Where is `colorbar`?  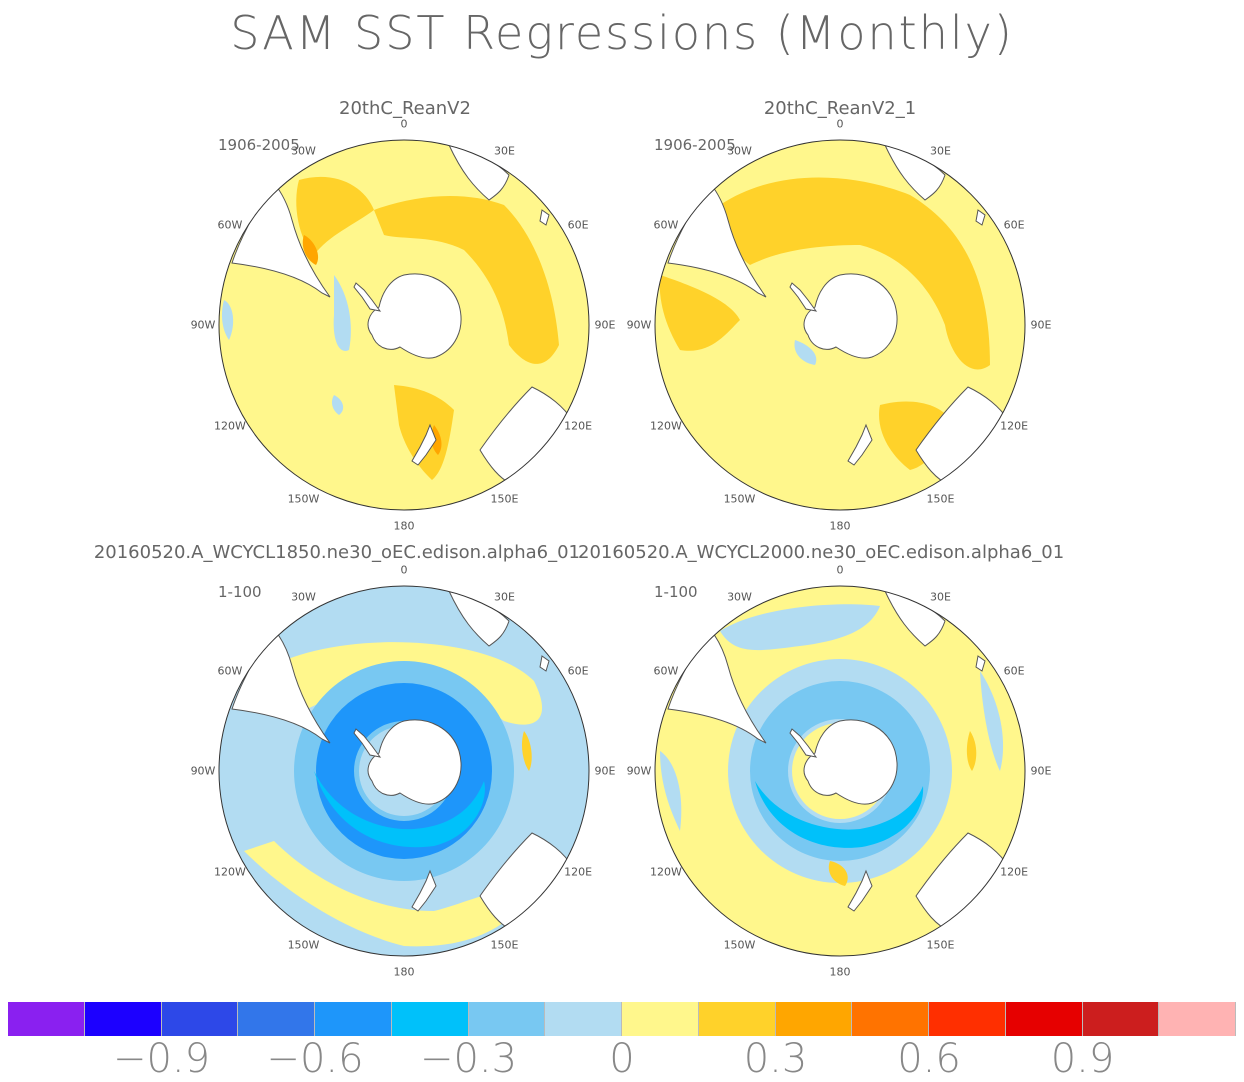 colorbar is located at coordinates (622, 1019).